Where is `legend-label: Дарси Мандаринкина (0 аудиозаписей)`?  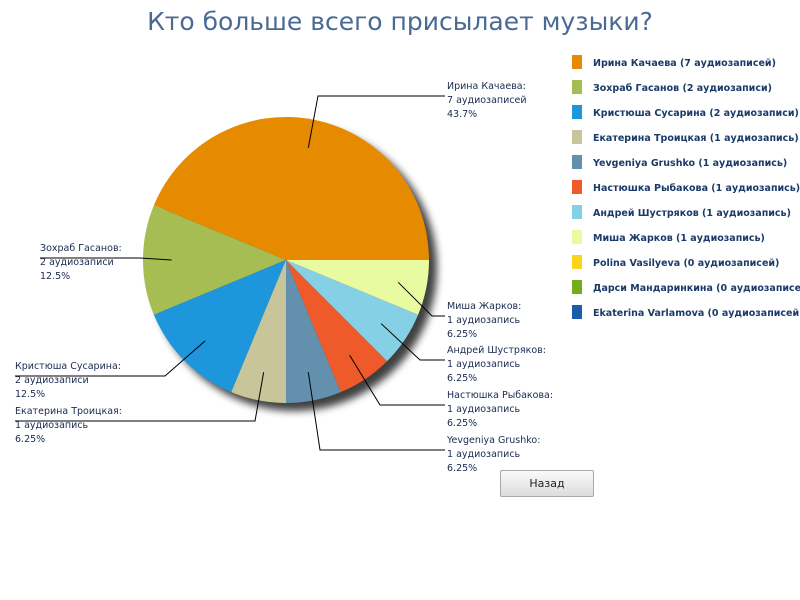 legend-label: Дарси Мандаринкина (0 аудиозаписей) is located at coordinates (696, 288).